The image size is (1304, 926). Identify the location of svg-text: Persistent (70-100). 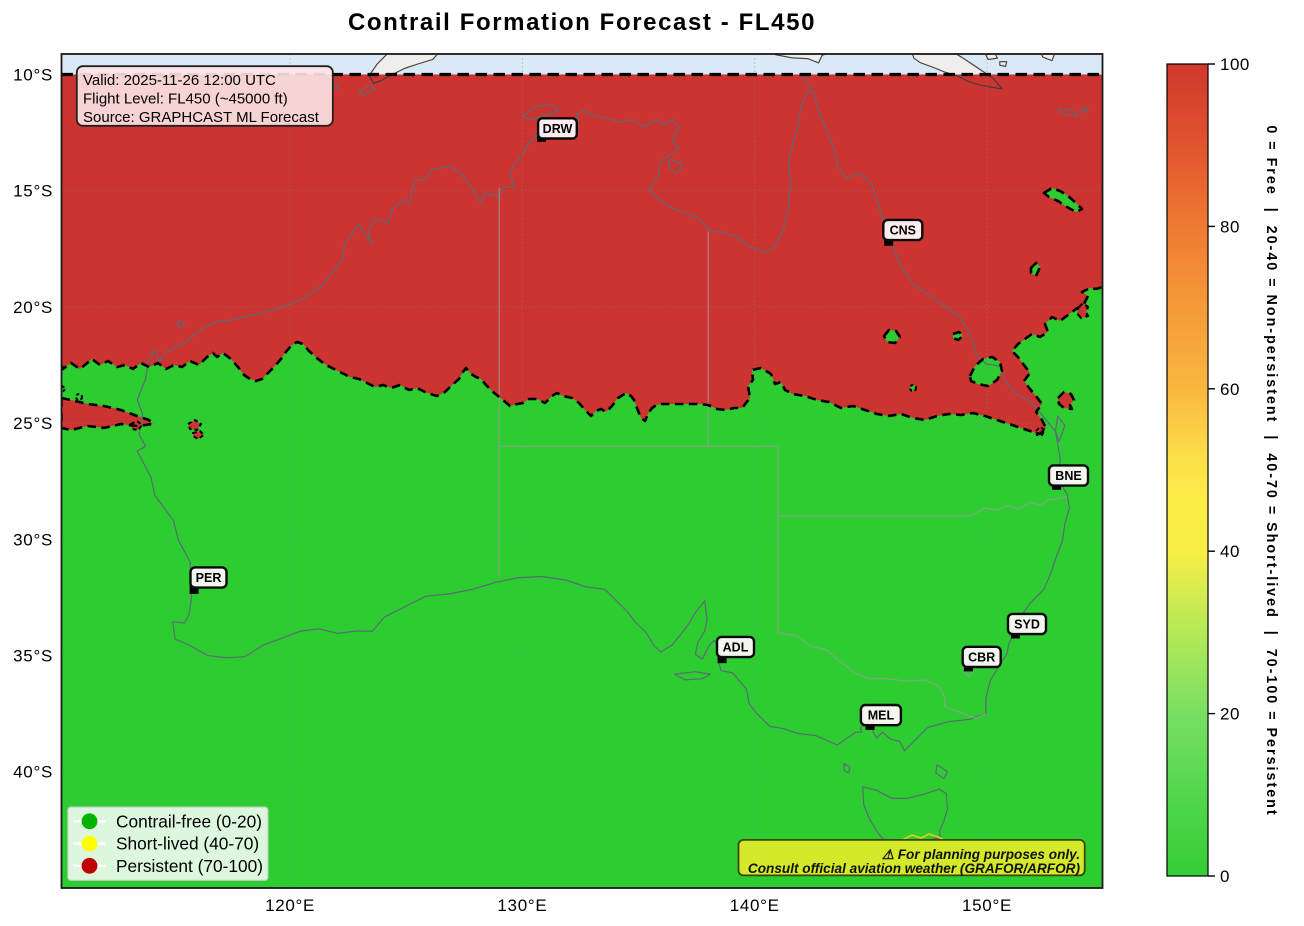
(189, 866).